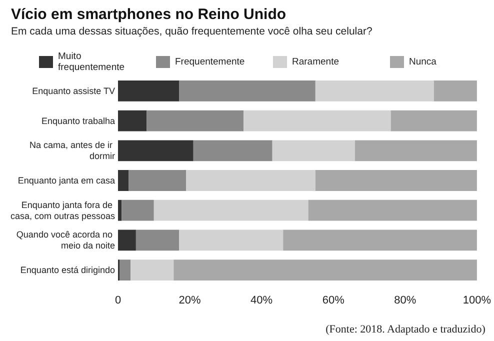 This screenshot has width=494, height=341. I want to click on chart-subtitle: Em cada uma dessas situações, quão frequentemente você olha seu celular?, so click(191, 32).